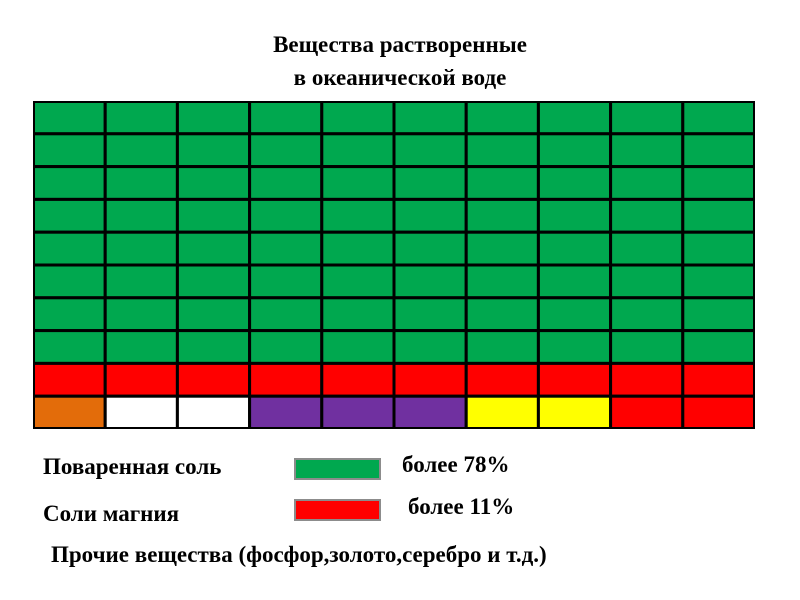 The width and height of the screenshot is (800, 600). I want to click on legend-label-salt: Поваренная соль, so click(132, 466).